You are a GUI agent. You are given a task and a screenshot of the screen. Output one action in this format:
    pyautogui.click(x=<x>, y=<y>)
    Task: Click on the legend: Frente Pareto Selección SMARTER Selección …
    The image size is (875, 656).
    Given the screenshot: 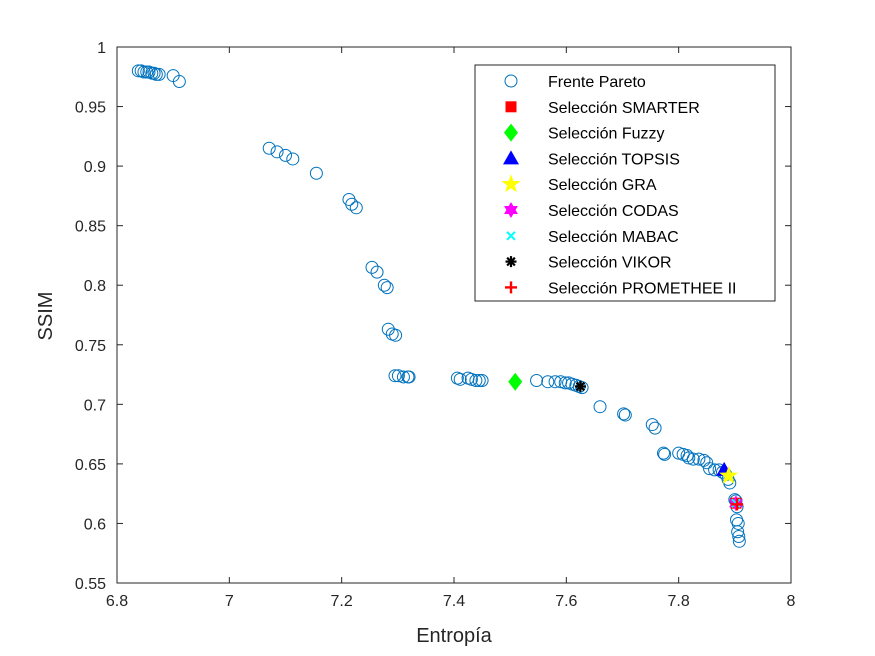 What is the action you would take?
    pyautogui.click(x=625, y=183)
    